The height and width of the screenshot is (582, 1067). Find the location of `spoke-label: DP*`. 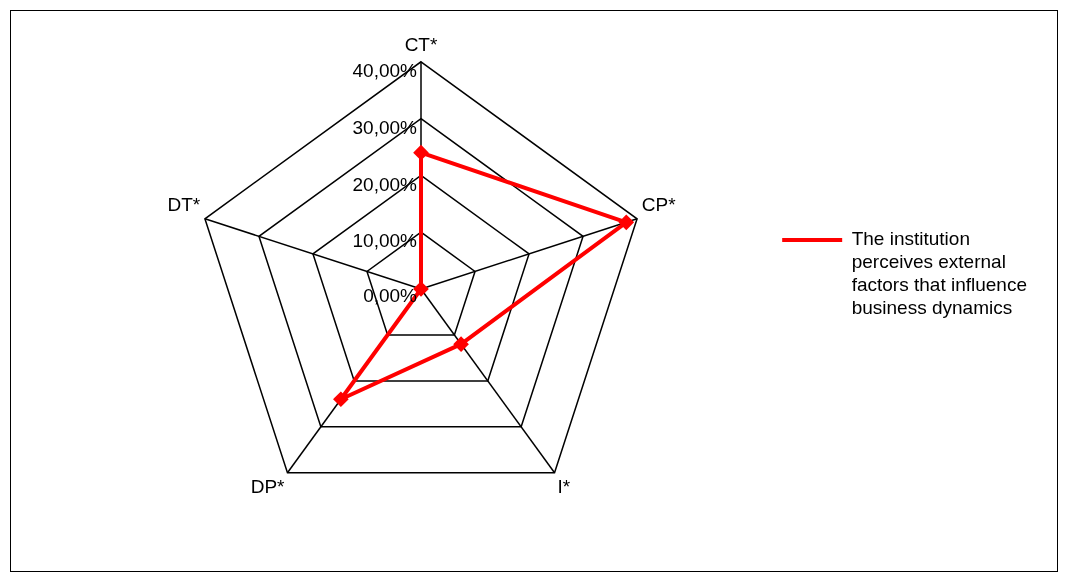

spoke-label: DP* is located at coordinates (268, 487).